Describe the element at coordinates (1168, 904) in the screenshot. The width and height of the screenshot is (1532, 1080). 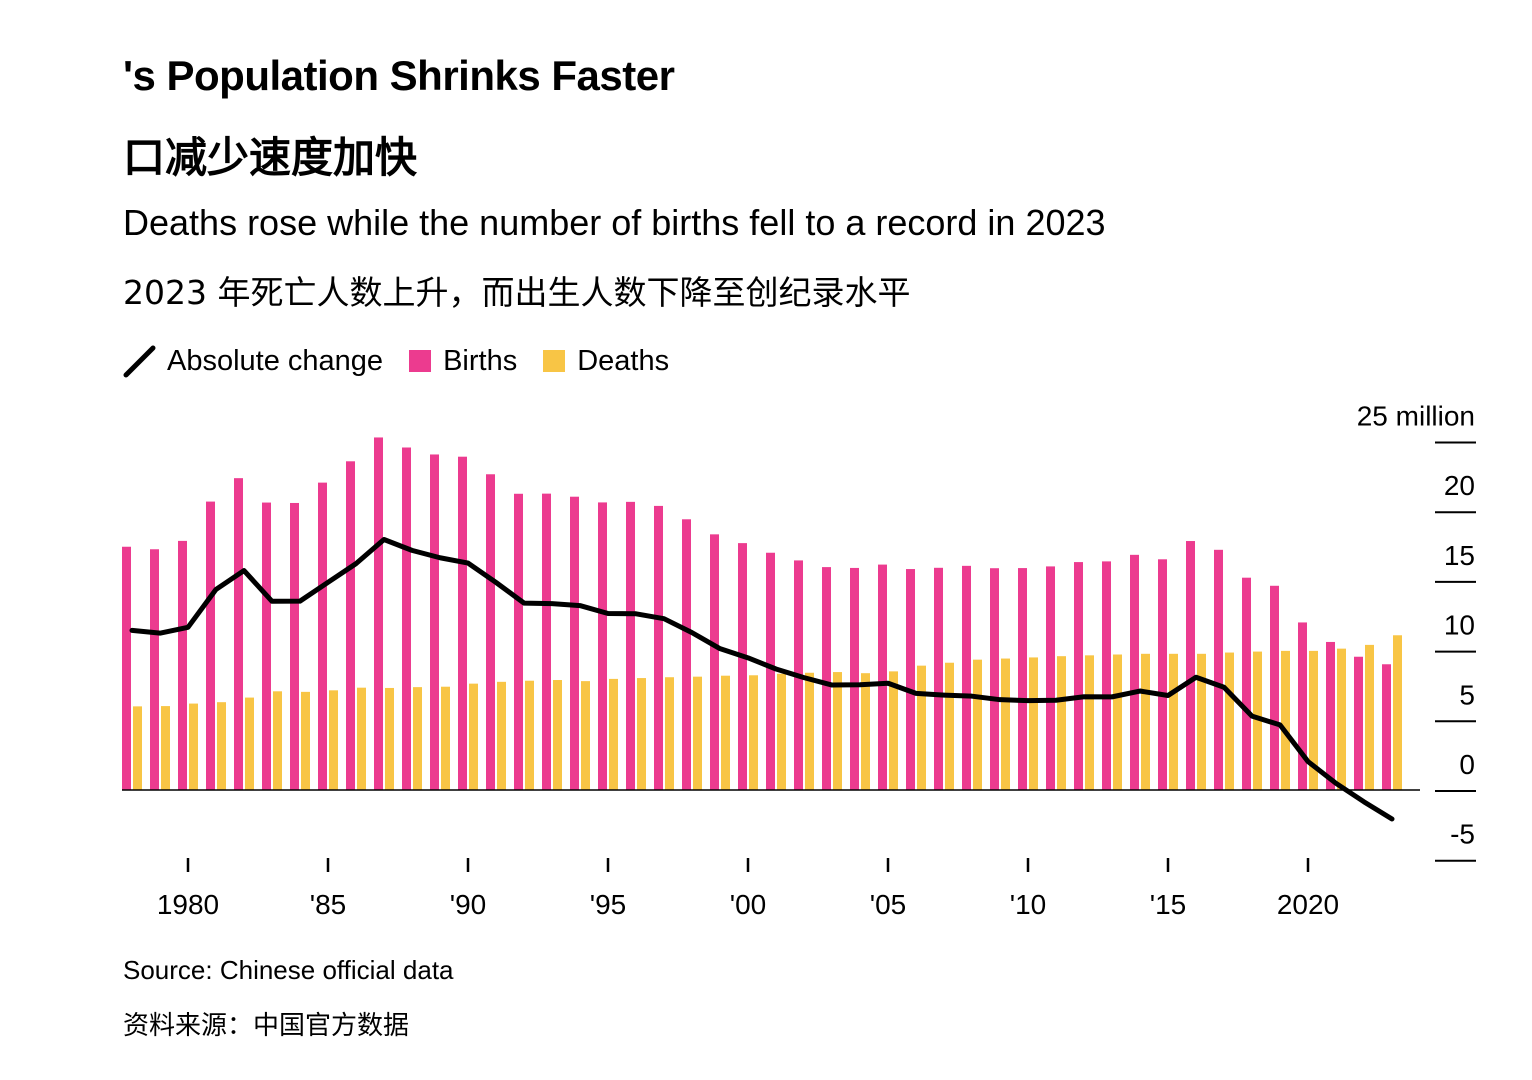
I see `x-tick-label: '15` at that location.